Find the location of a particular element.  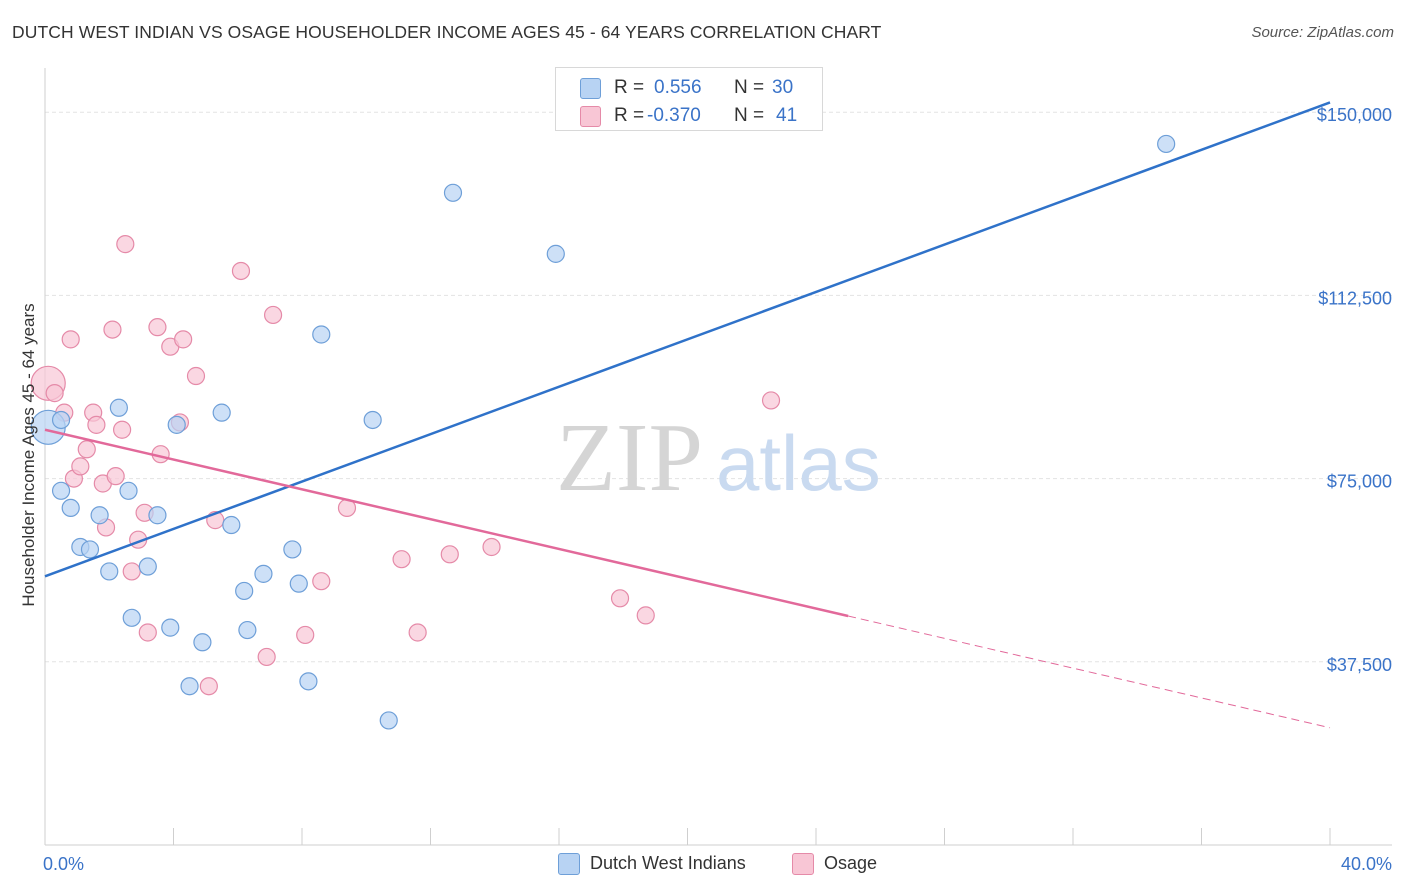

bottom-legend-label: Osage is located at coordinates (851, 863).